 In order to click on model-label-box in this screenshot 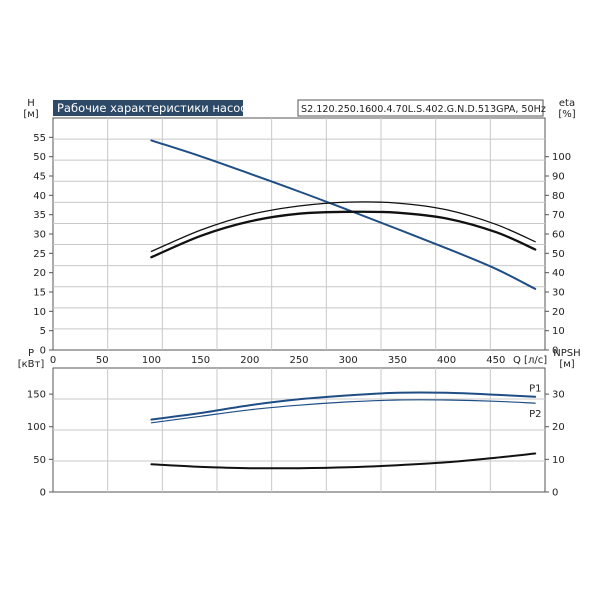, I will do `click(420, 108)`.